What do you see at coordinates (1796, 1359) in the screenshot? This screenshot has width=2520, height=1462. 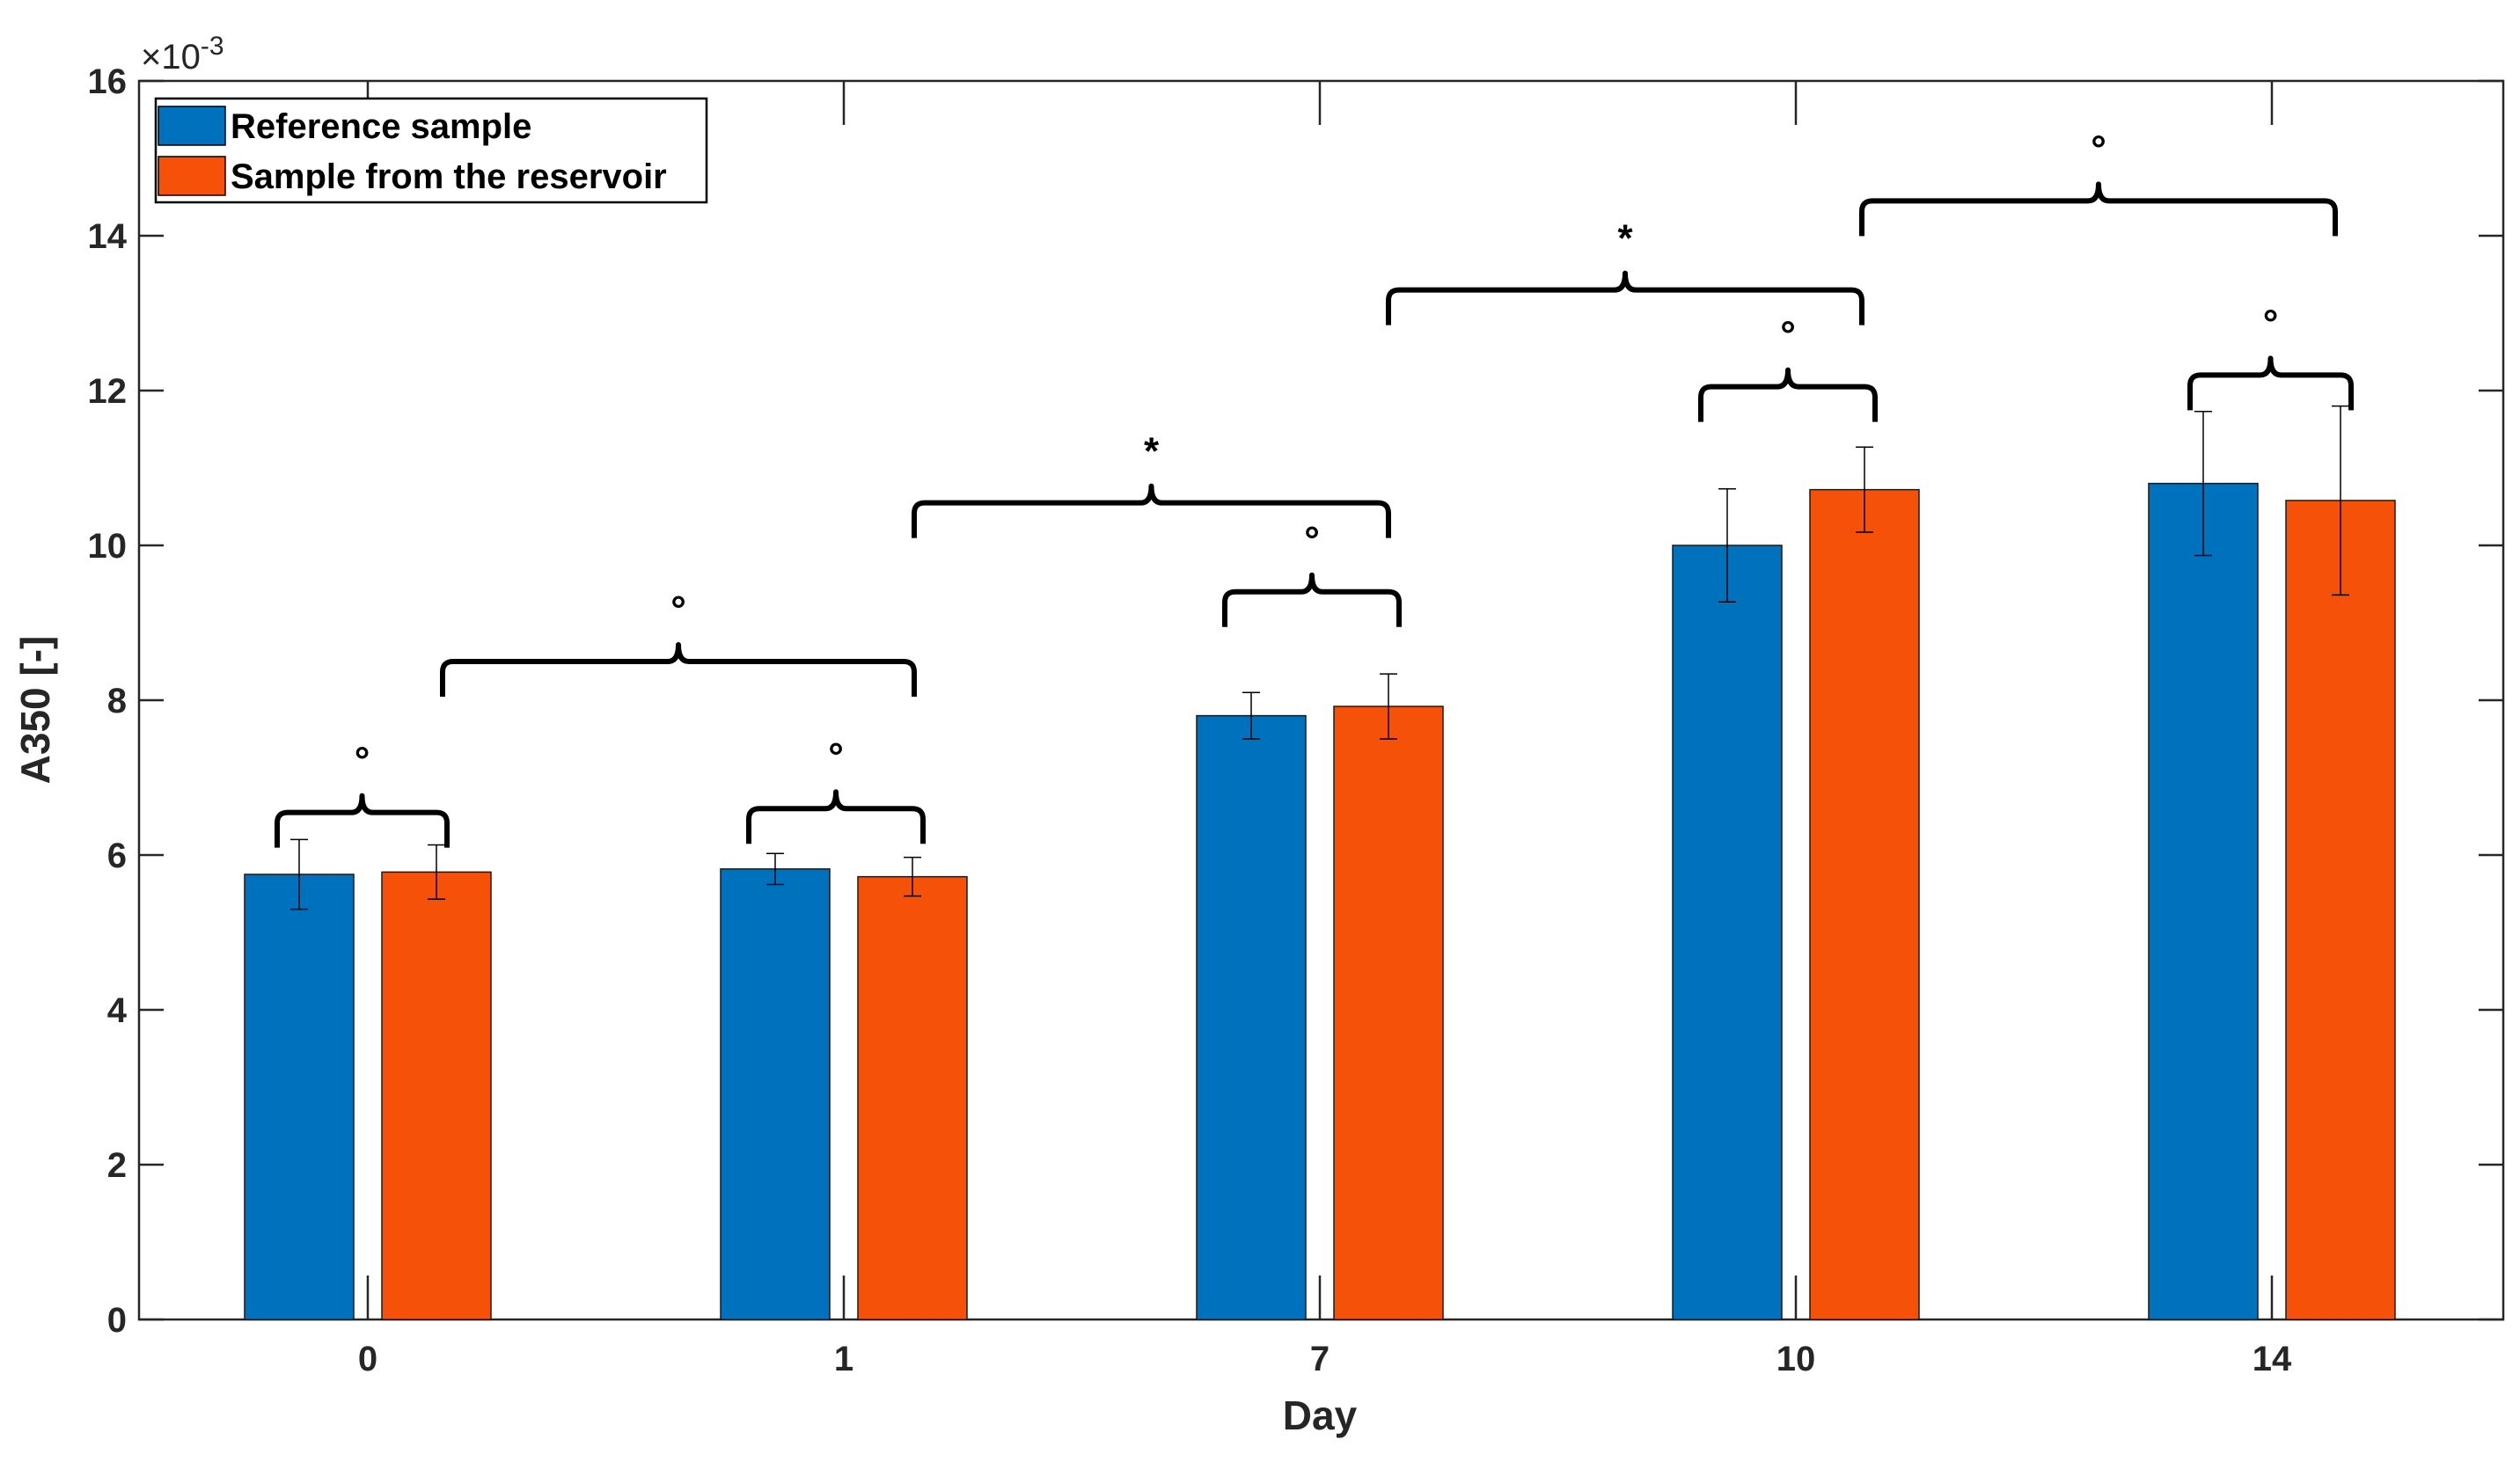 I see `x-tick-label: 10` at bounding box center [1796, 1359].